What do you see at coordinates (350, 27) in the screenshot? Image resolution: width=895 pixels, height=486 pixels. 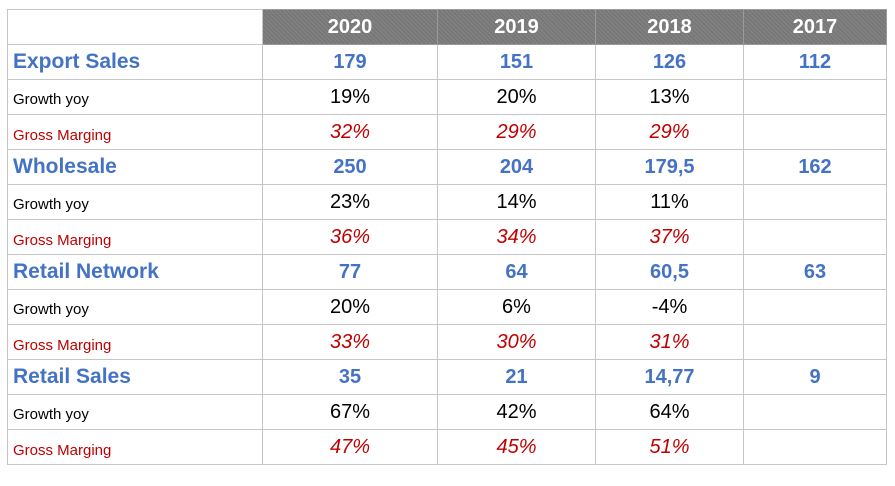 I see `header-year-cell: 2020` at bounding box center [350, 27].